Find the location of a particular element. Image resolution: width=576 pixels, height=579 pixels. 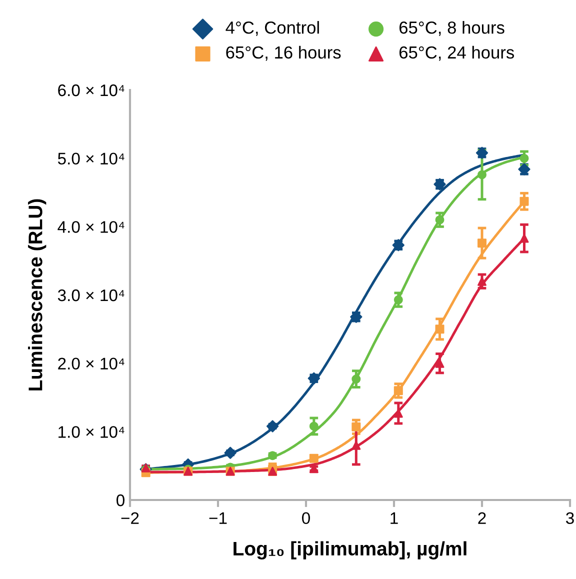

legend-label: 65°C, 8 hours is located at coordinates (451, 28).